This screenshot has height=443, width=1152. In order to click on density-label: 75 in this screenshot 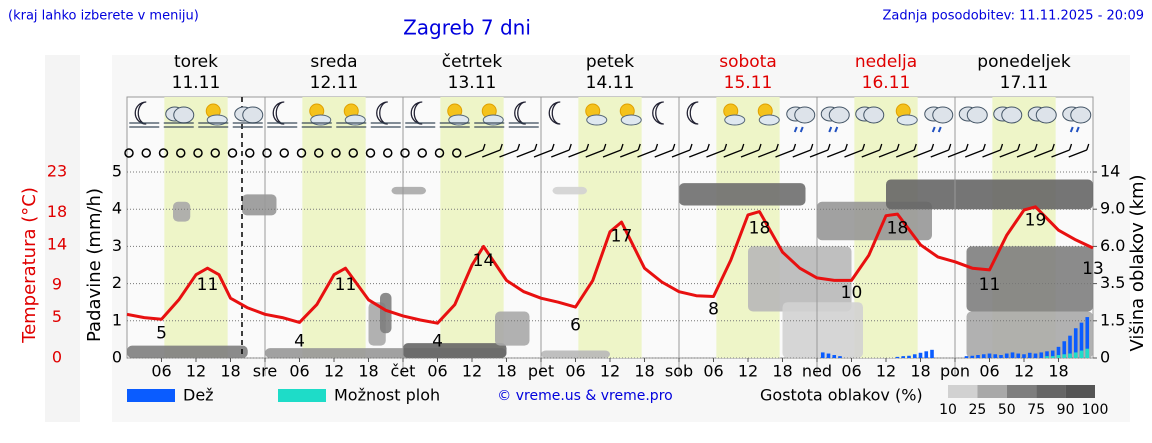, I will do `click(1036, 410)`.